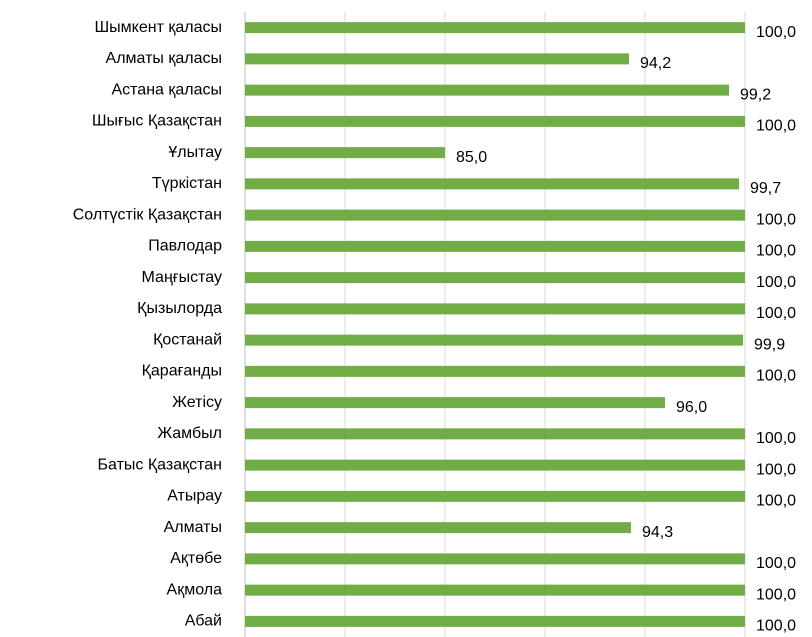  What do you see at coordinates (182, 371) in the screenshot?
I see `y-tick-label: Қарағанды` at bounding box center [182, 371].